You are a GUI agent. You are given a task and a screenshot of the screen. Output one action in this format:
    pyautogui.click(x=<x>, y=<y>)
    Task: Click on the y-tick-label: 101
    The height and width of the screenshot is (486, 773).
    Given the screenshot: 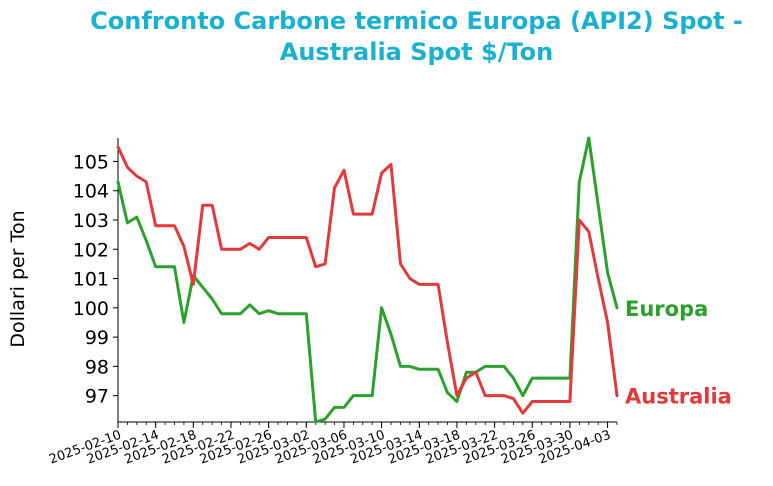 What is the action you would take?
    pyautogui.click(x=91, y=280)
    